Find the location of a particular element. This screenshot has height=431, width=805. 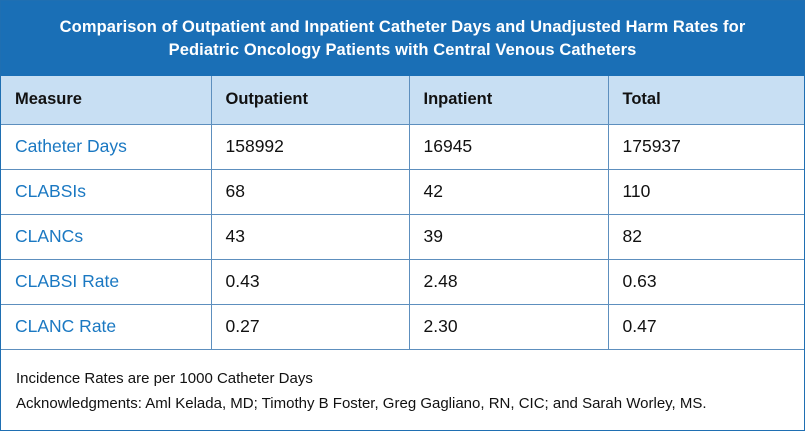

table-row: CLANCs 43 39 82 is located at coordinates (402, 237).